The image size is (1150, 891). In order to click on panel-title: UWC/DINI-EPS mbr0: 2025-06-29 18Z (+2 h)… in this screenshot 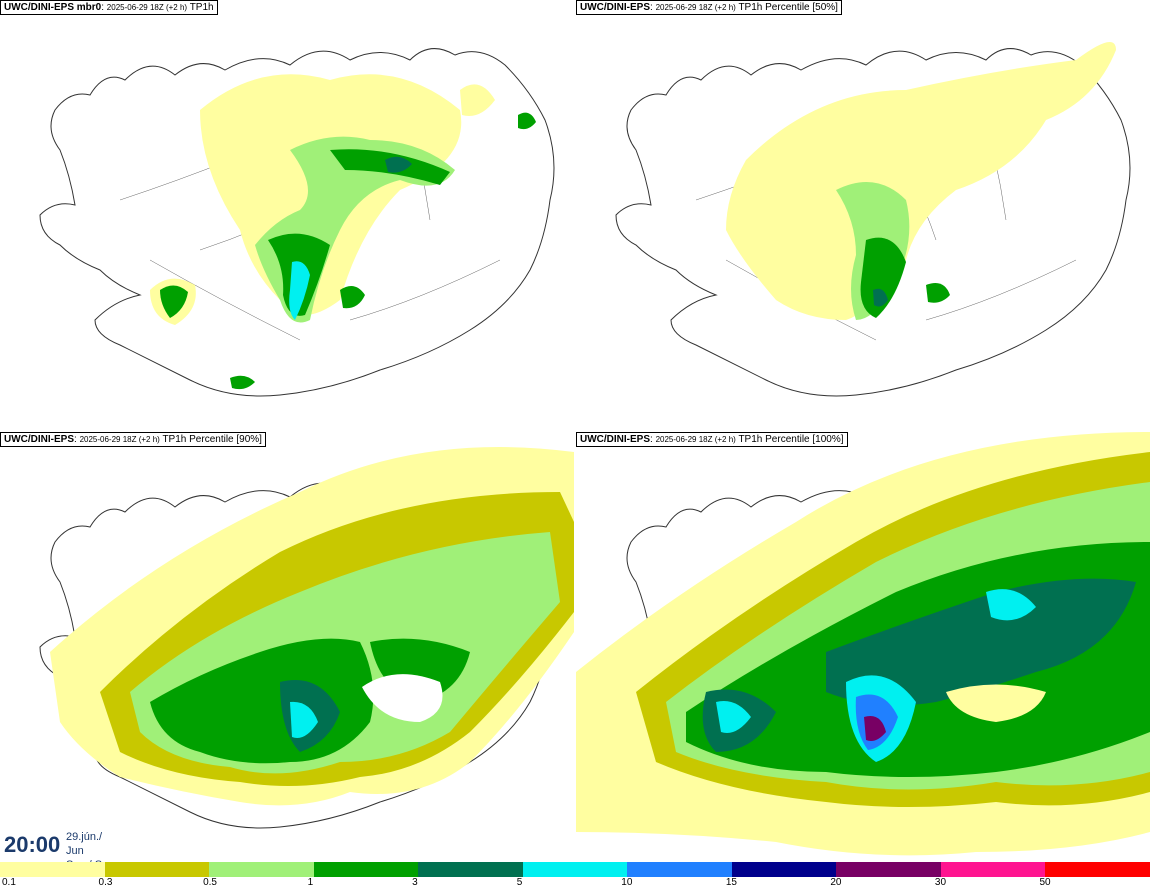, I will do `click(109, 7)`.